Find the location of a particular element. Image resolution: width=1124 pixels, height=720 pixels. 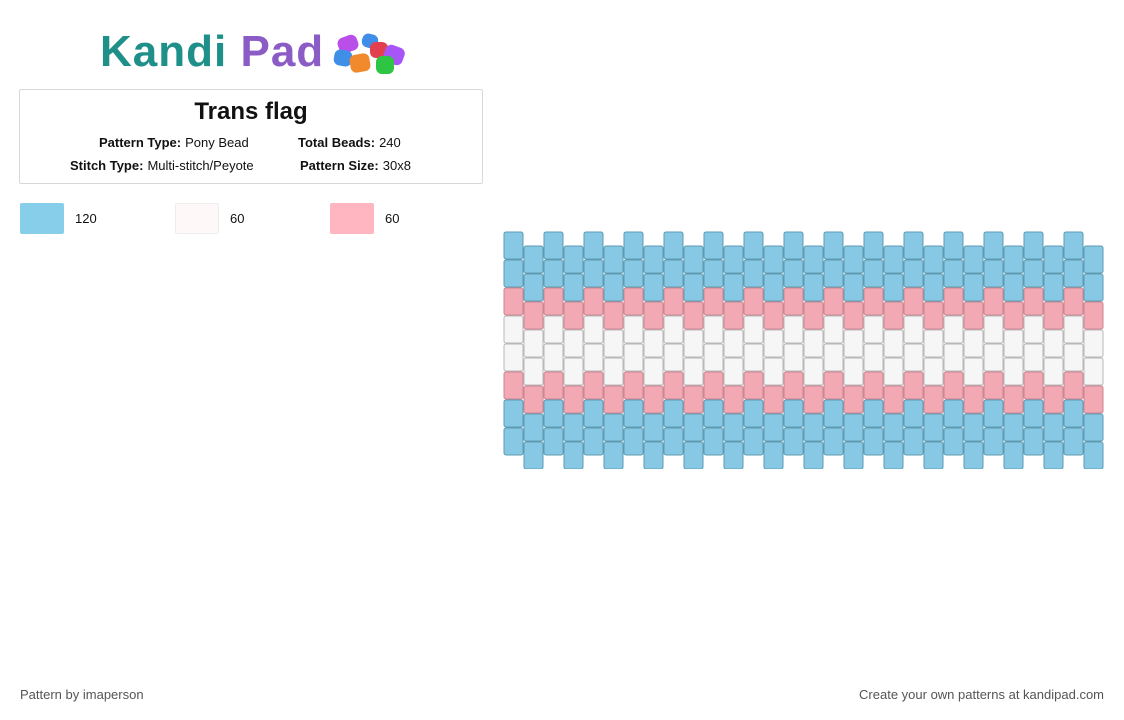

bead-blue-c17-r0 is located at coordinates (853, 259).